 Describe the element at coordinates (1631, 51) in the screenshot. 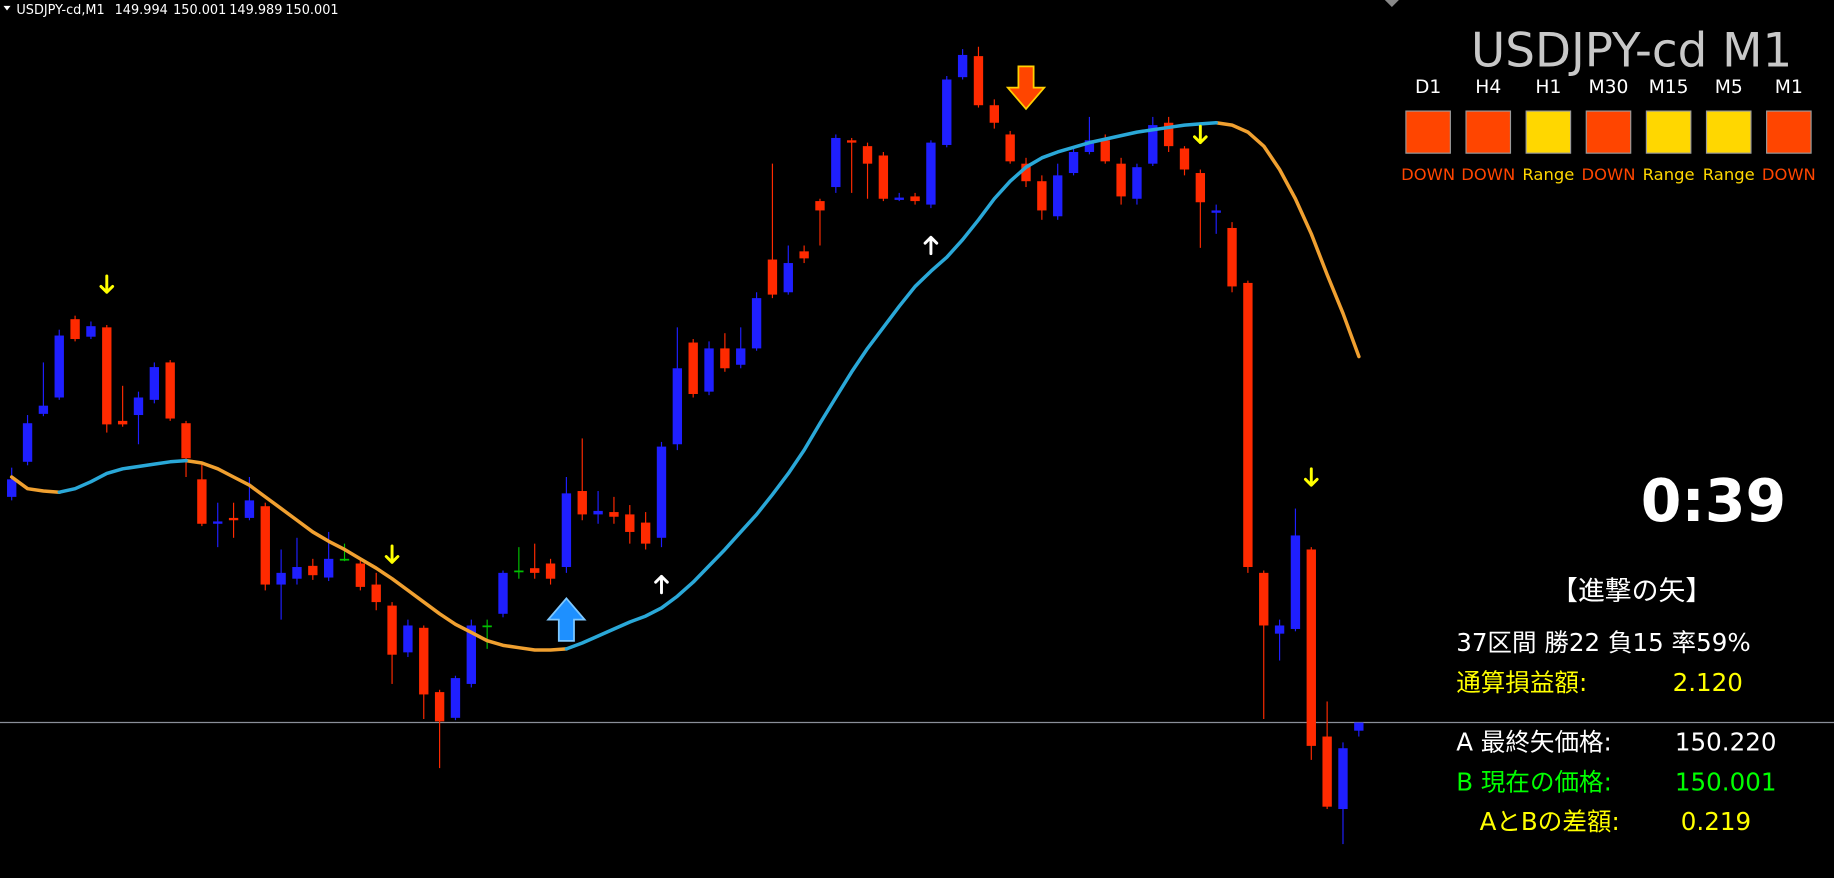

I see `panel-title: USDJPY-cd M1` at that location.